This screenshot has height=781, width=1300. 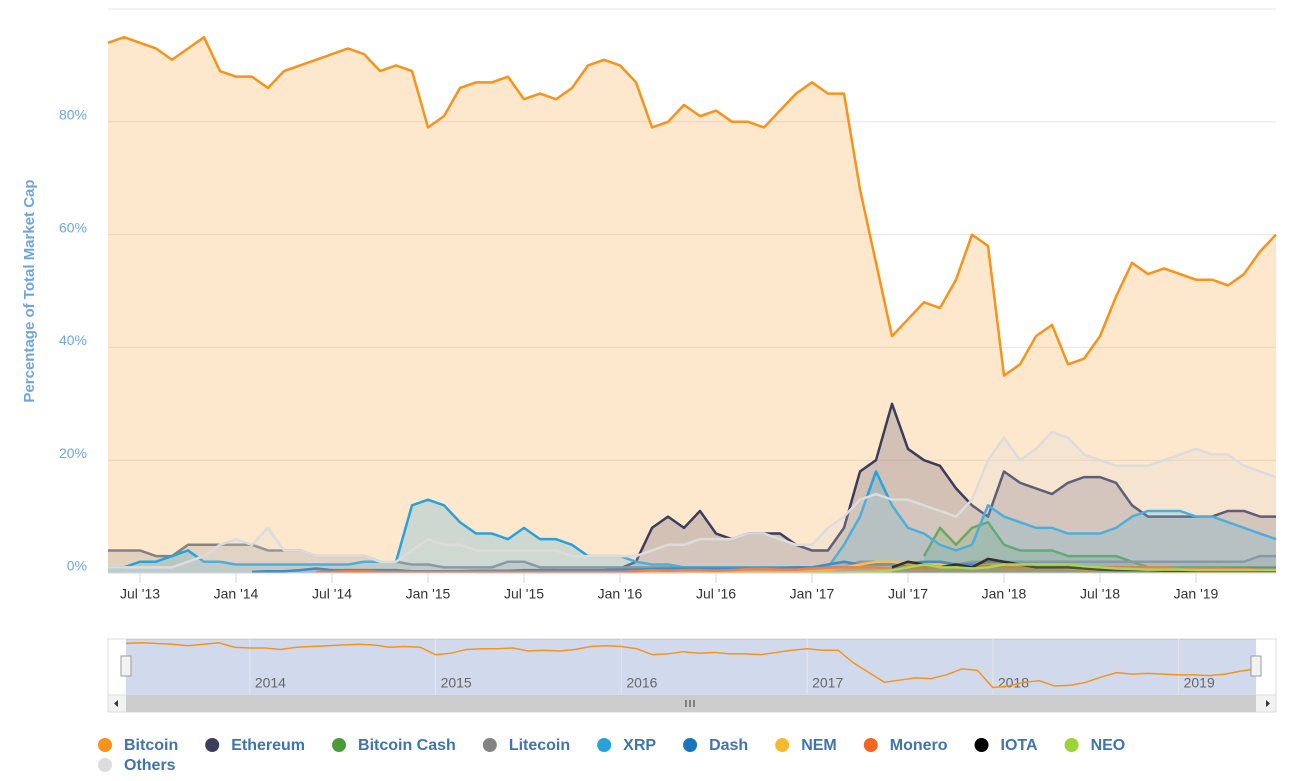 What do you see at coordinates (236, 594) in the screenshot?
I see `x-tick-label: Jan '14` at bounding box center [236, 594].